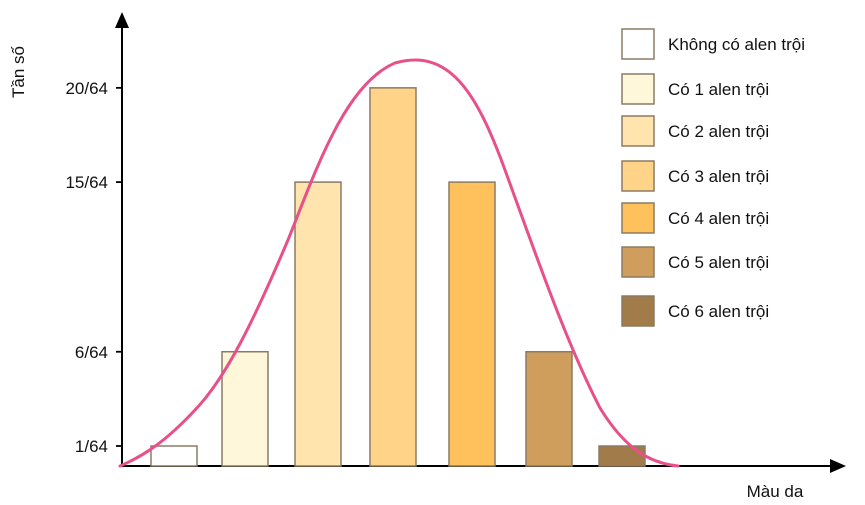  I want to click on bar-co-3-alen-troi, so click(393, 277).